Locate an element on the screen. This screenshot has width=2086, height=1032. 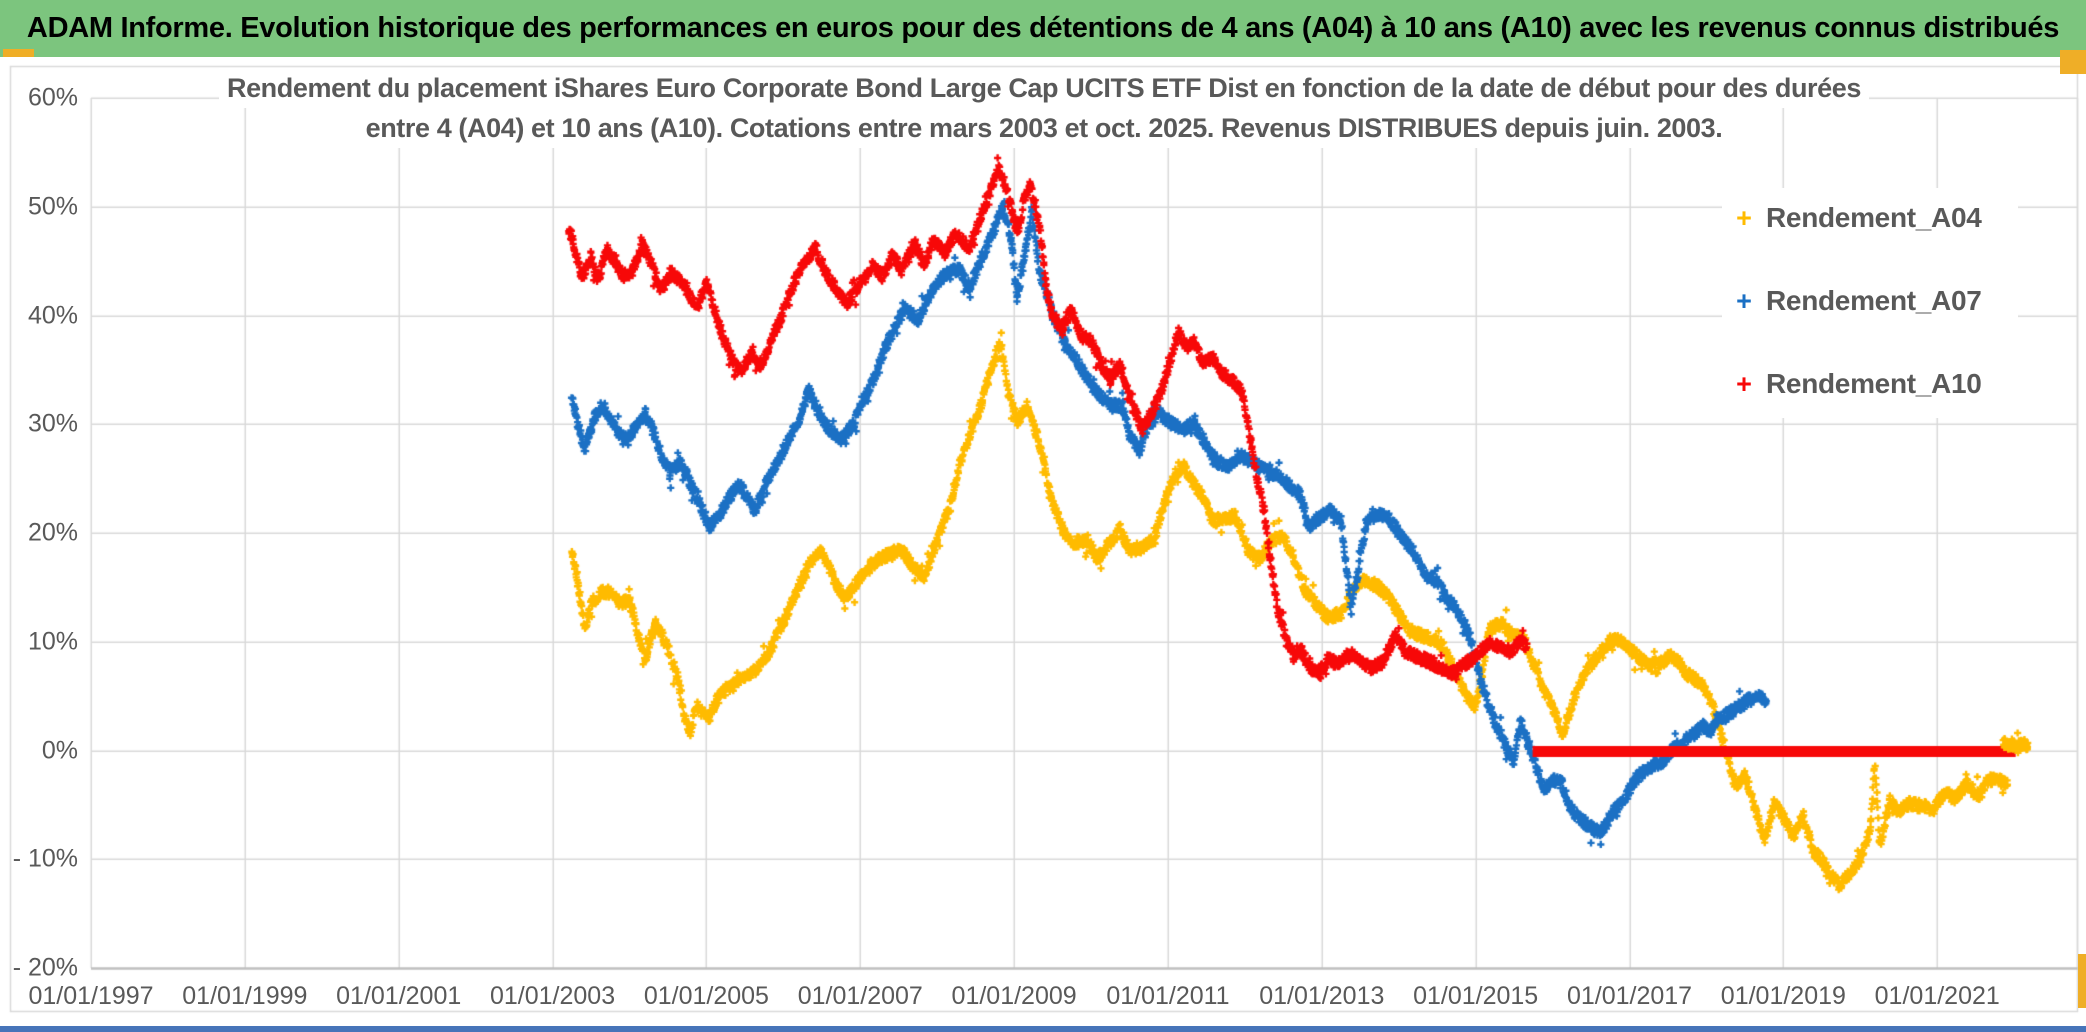
x-axis-tick-label: 01/01/1999 is located at coordinates (245, 996).